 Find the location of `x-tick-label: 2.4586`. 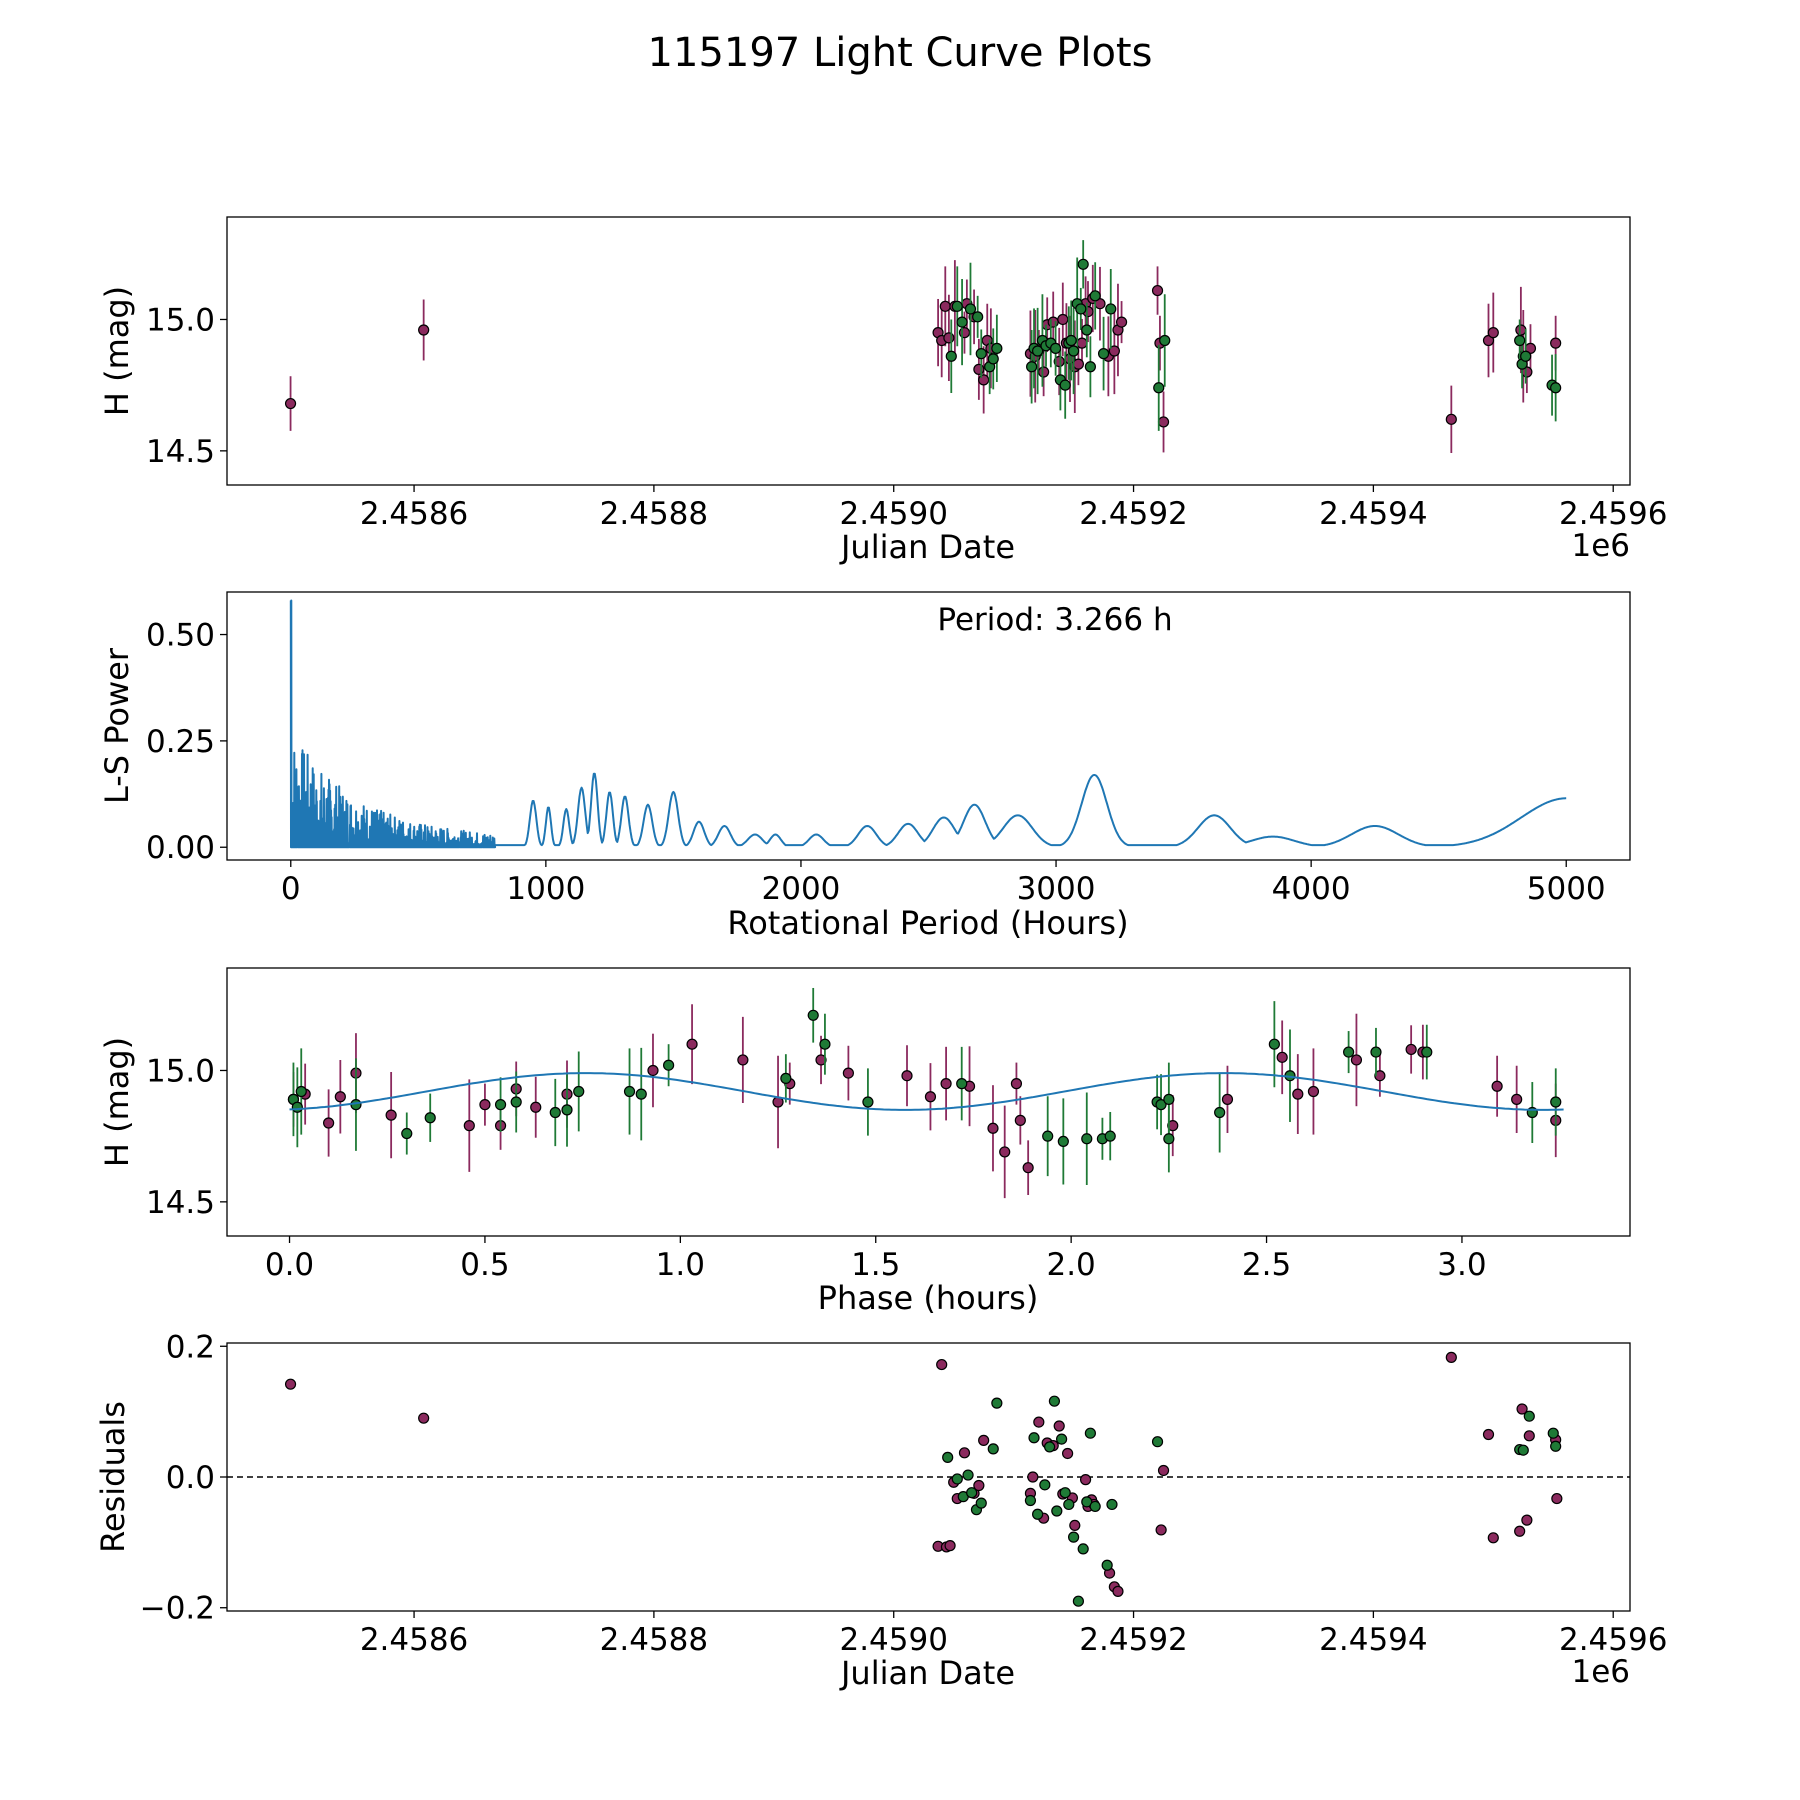

x-tick-label: 2.4586 is located at coordinates (414, 514).